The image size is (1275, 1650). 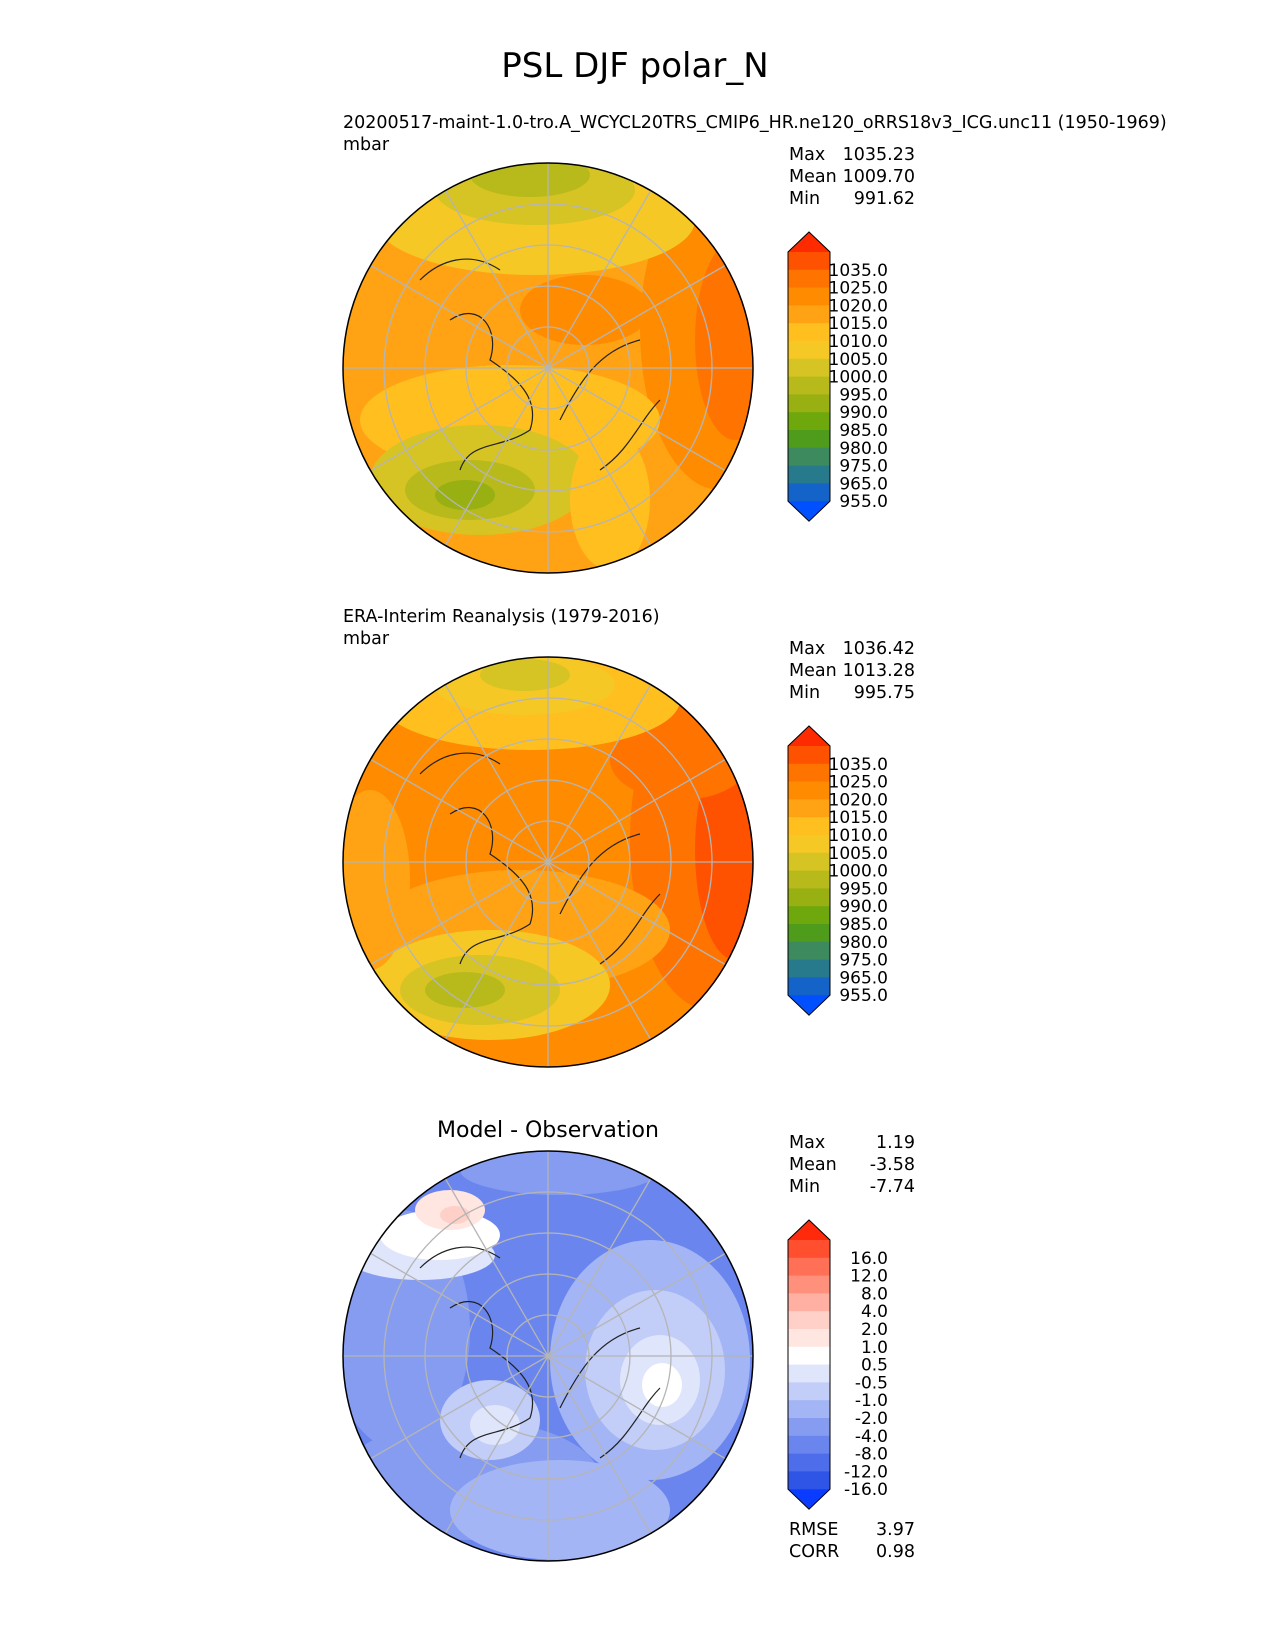 What do you see at coordinates (879, 671) in the screenshot?
I see `stat-mean-value: 1013.28` at bounding box center [879, 671].